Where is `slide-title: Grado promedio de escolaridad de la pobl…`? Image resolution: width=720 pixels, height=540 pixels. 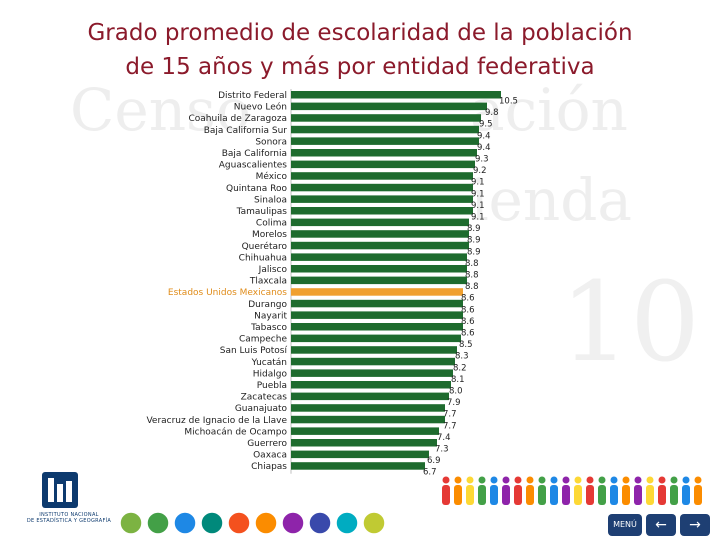
slide-title: Grado promedio de escolaridad de la pobl… is located at coordinates (360, 50).